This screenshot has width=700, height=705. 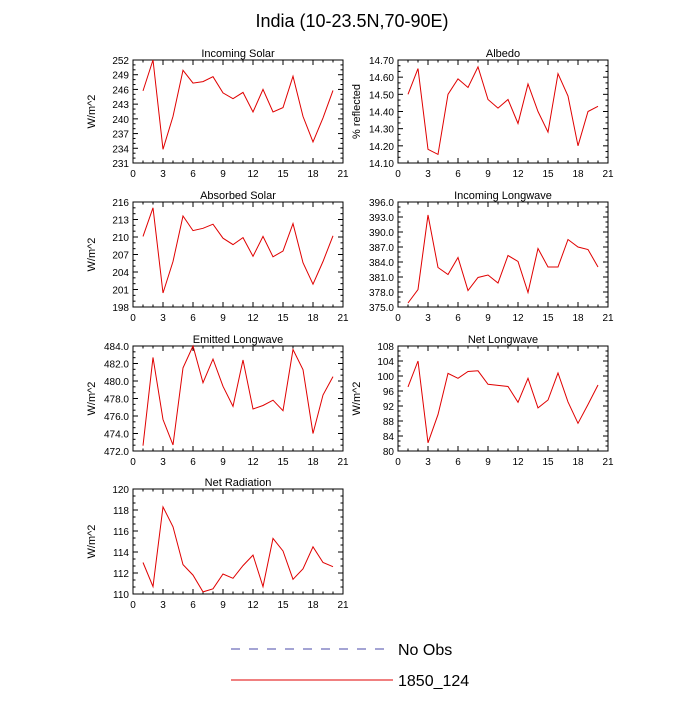 I want to click on net-longwave-x-tick-label: 15, so click(x=548, y=462).